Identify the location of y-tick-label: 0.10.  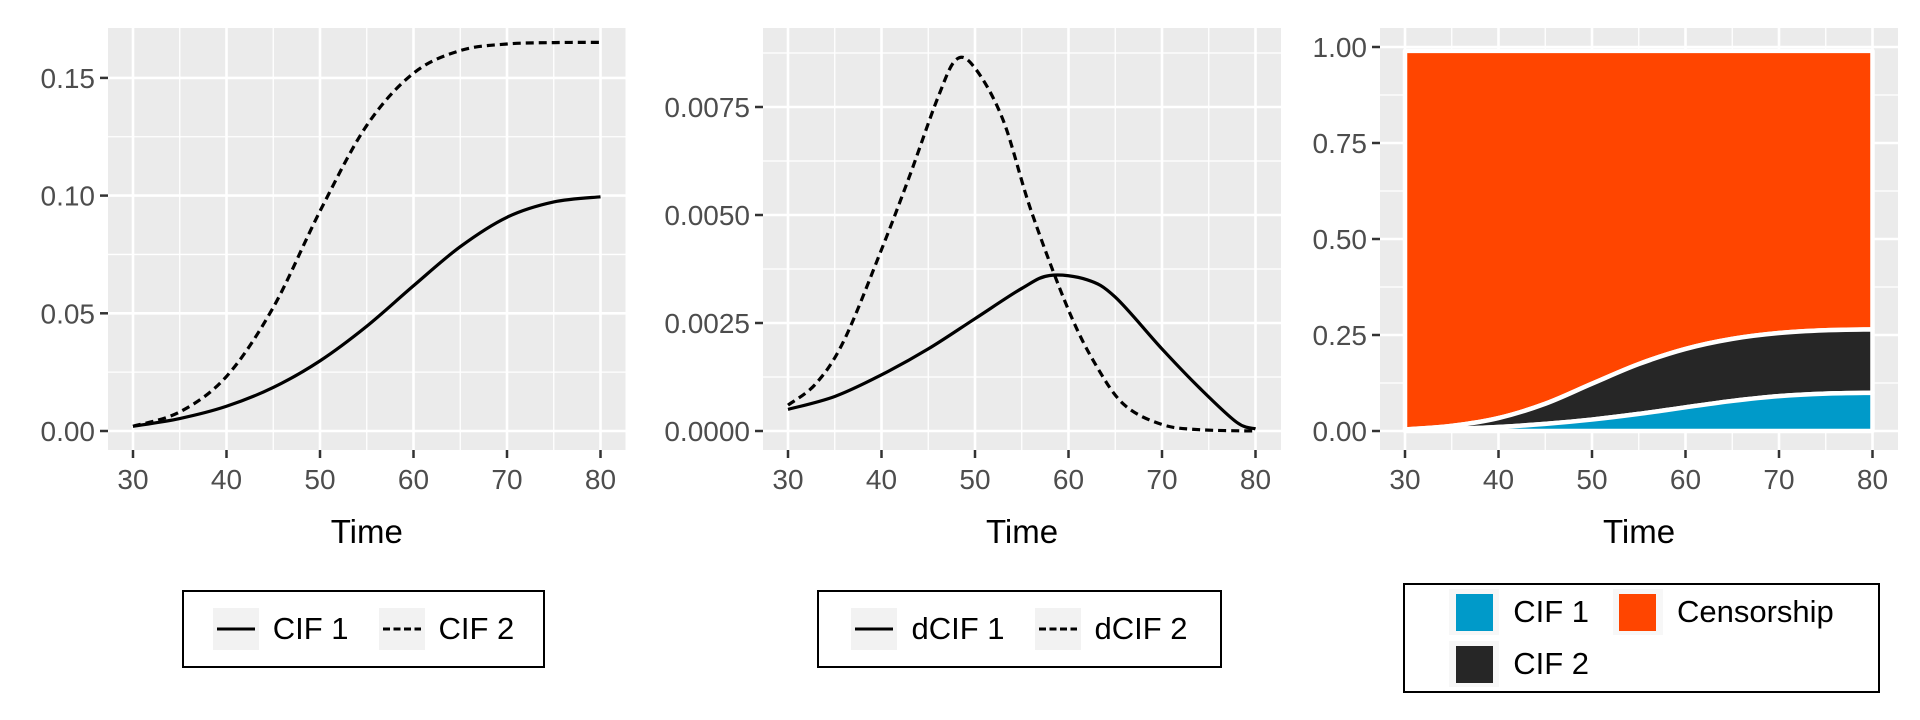
(68, 196).